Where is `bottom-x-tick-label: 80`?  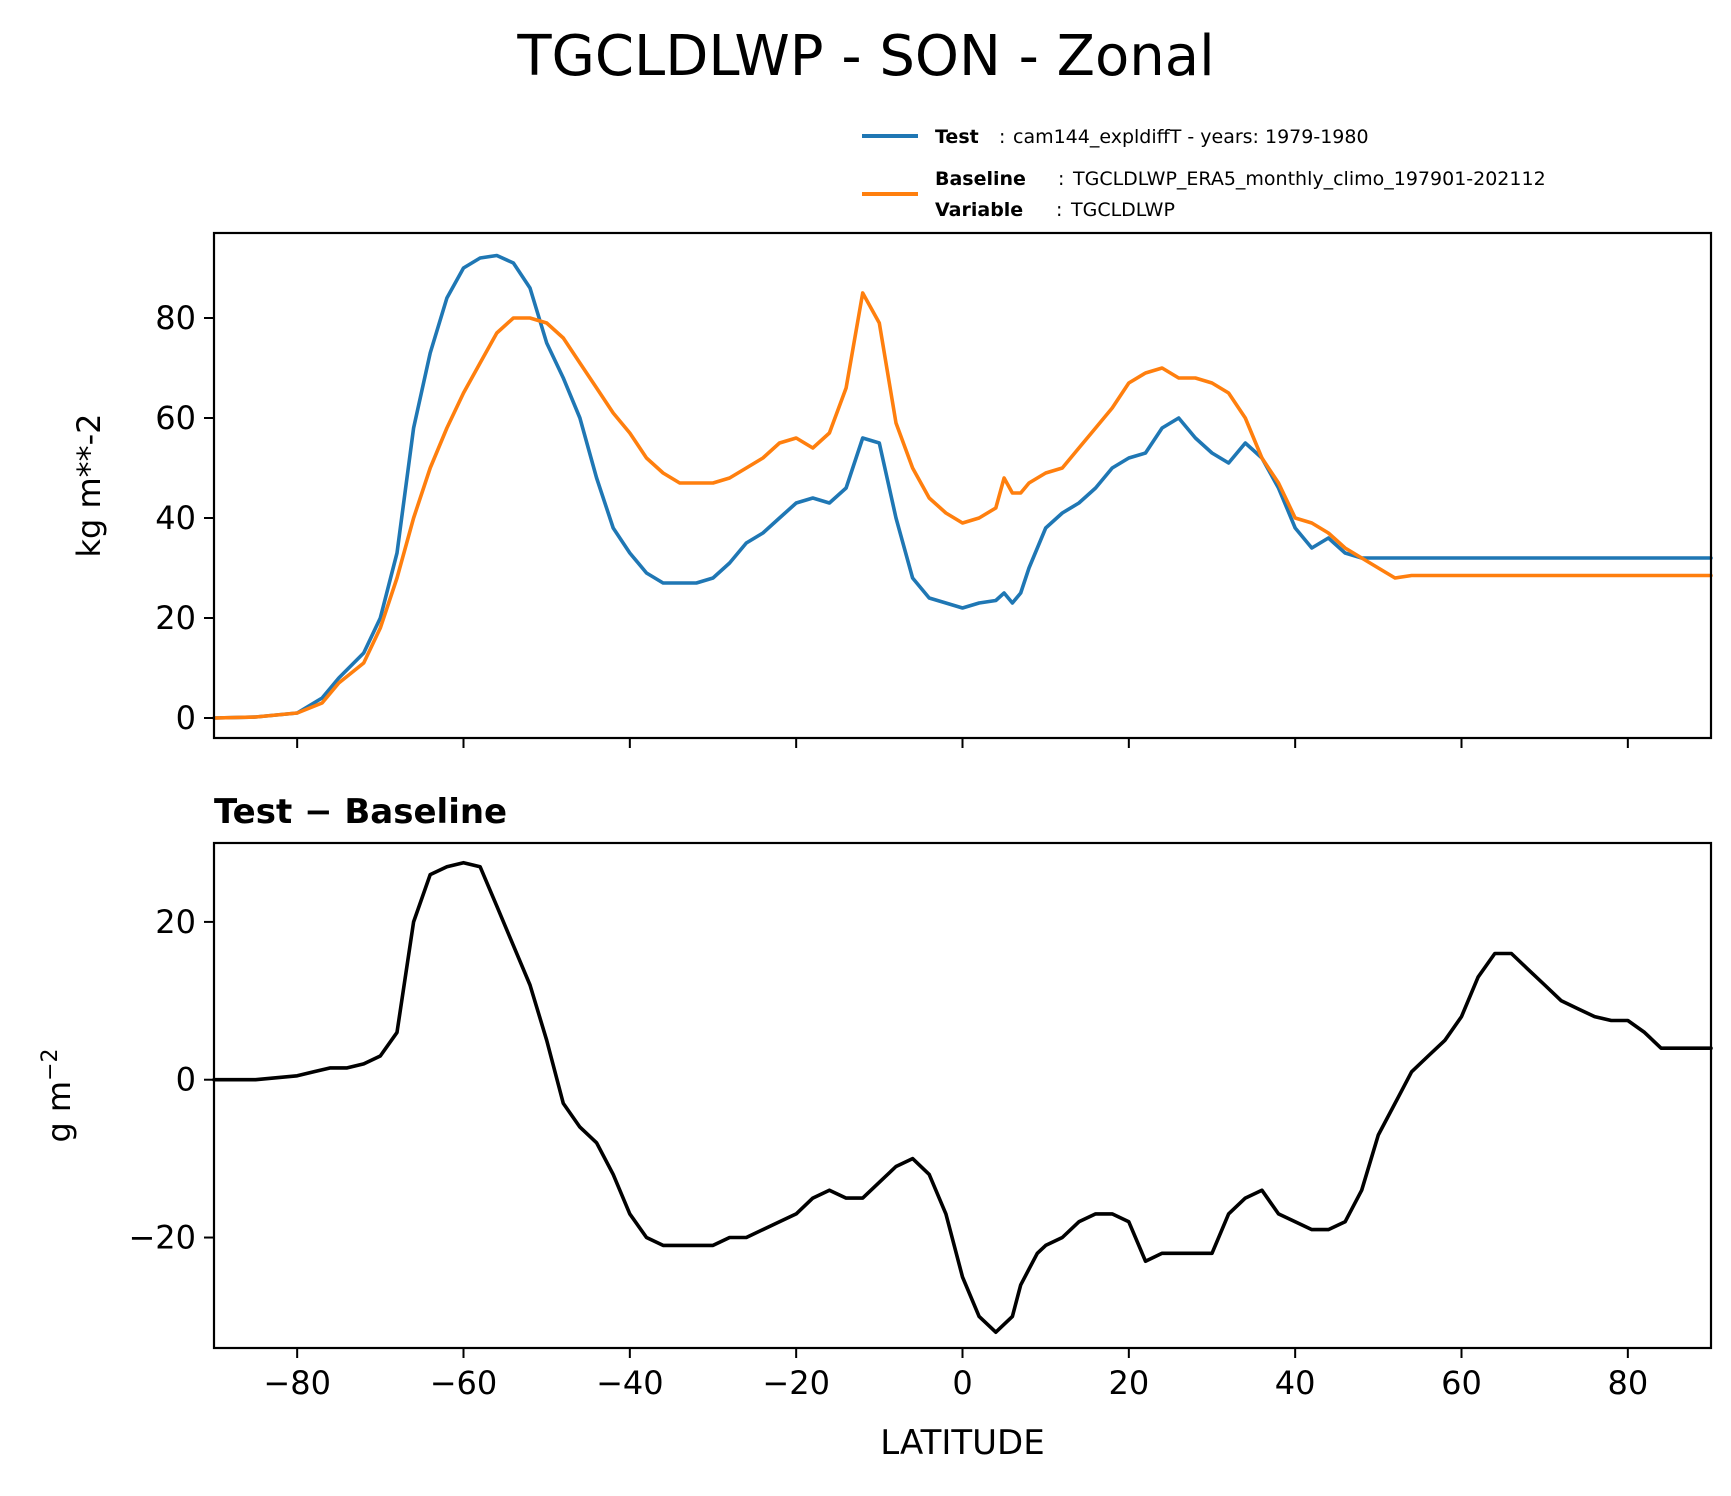 bottom-x-tick-label: 80 is located at coordinates (1627, 1383).